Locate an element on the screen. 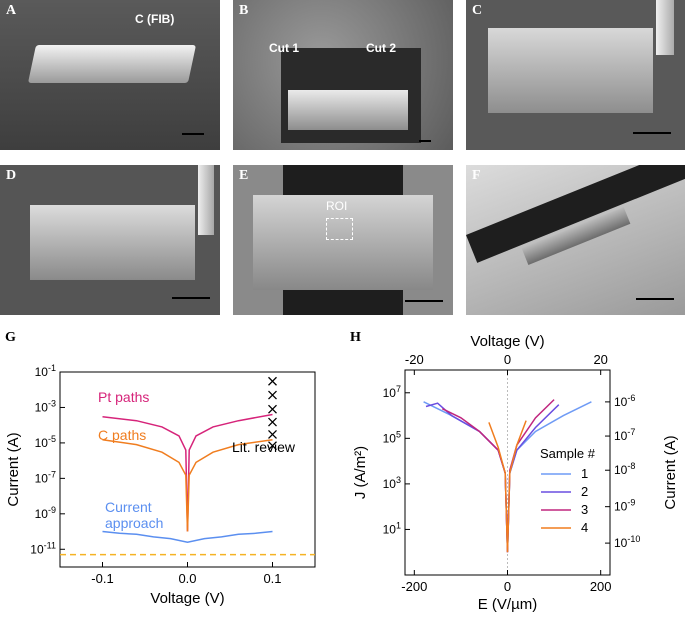 The height and width of the screenshot is (630, 685). legend-title: Sample # is located at coordinates (568, 453).